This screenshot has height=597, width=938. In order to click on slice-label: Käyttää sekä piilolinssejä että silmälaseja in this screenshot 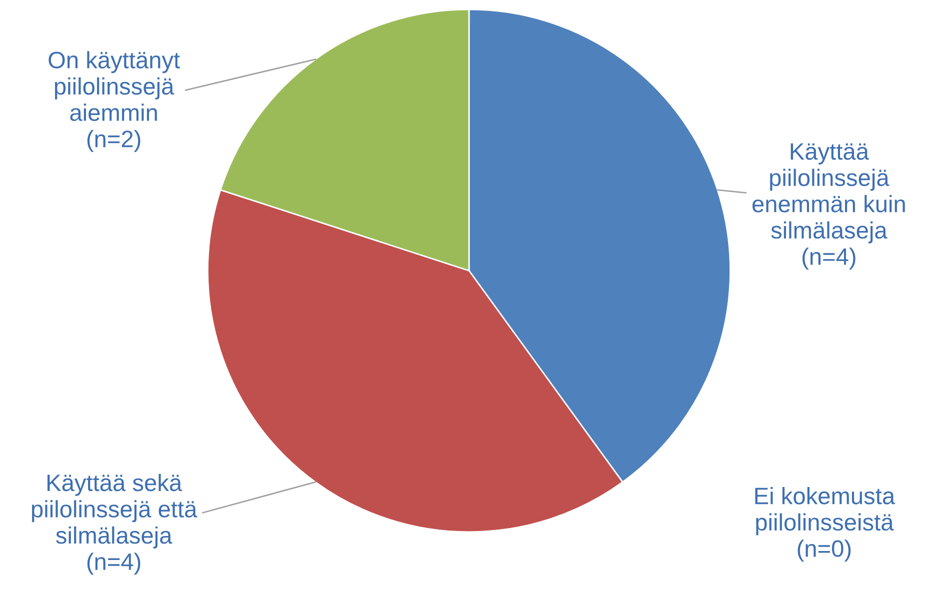, I will do `click(115, 511)`.